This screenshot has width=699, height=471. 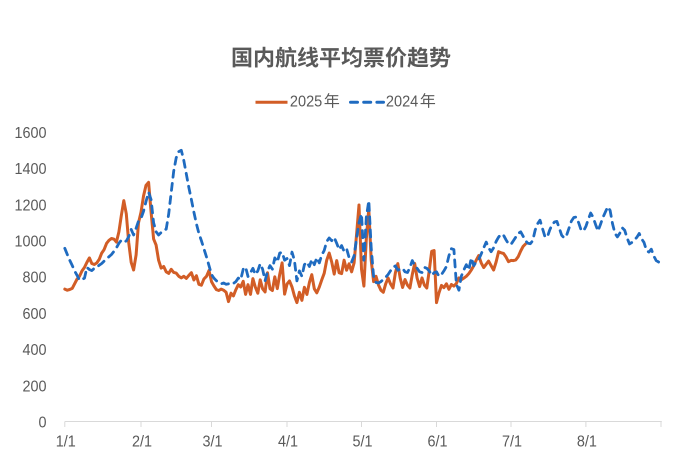 I want to click on svg-text: 1200, so click(x=30, y=206).